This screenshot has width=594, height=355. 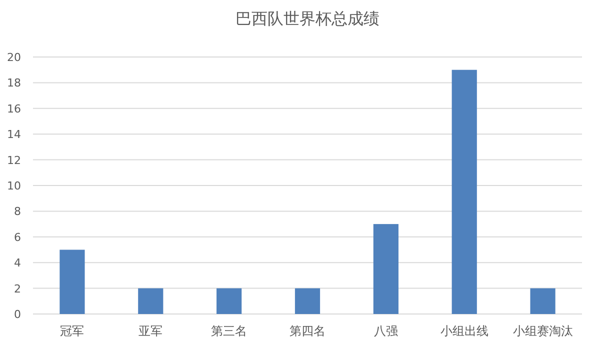 What do you see at coordinates (17, 211) in the screenshot?
I see `y-tick-label: 8` at bounding box center [17, 211].